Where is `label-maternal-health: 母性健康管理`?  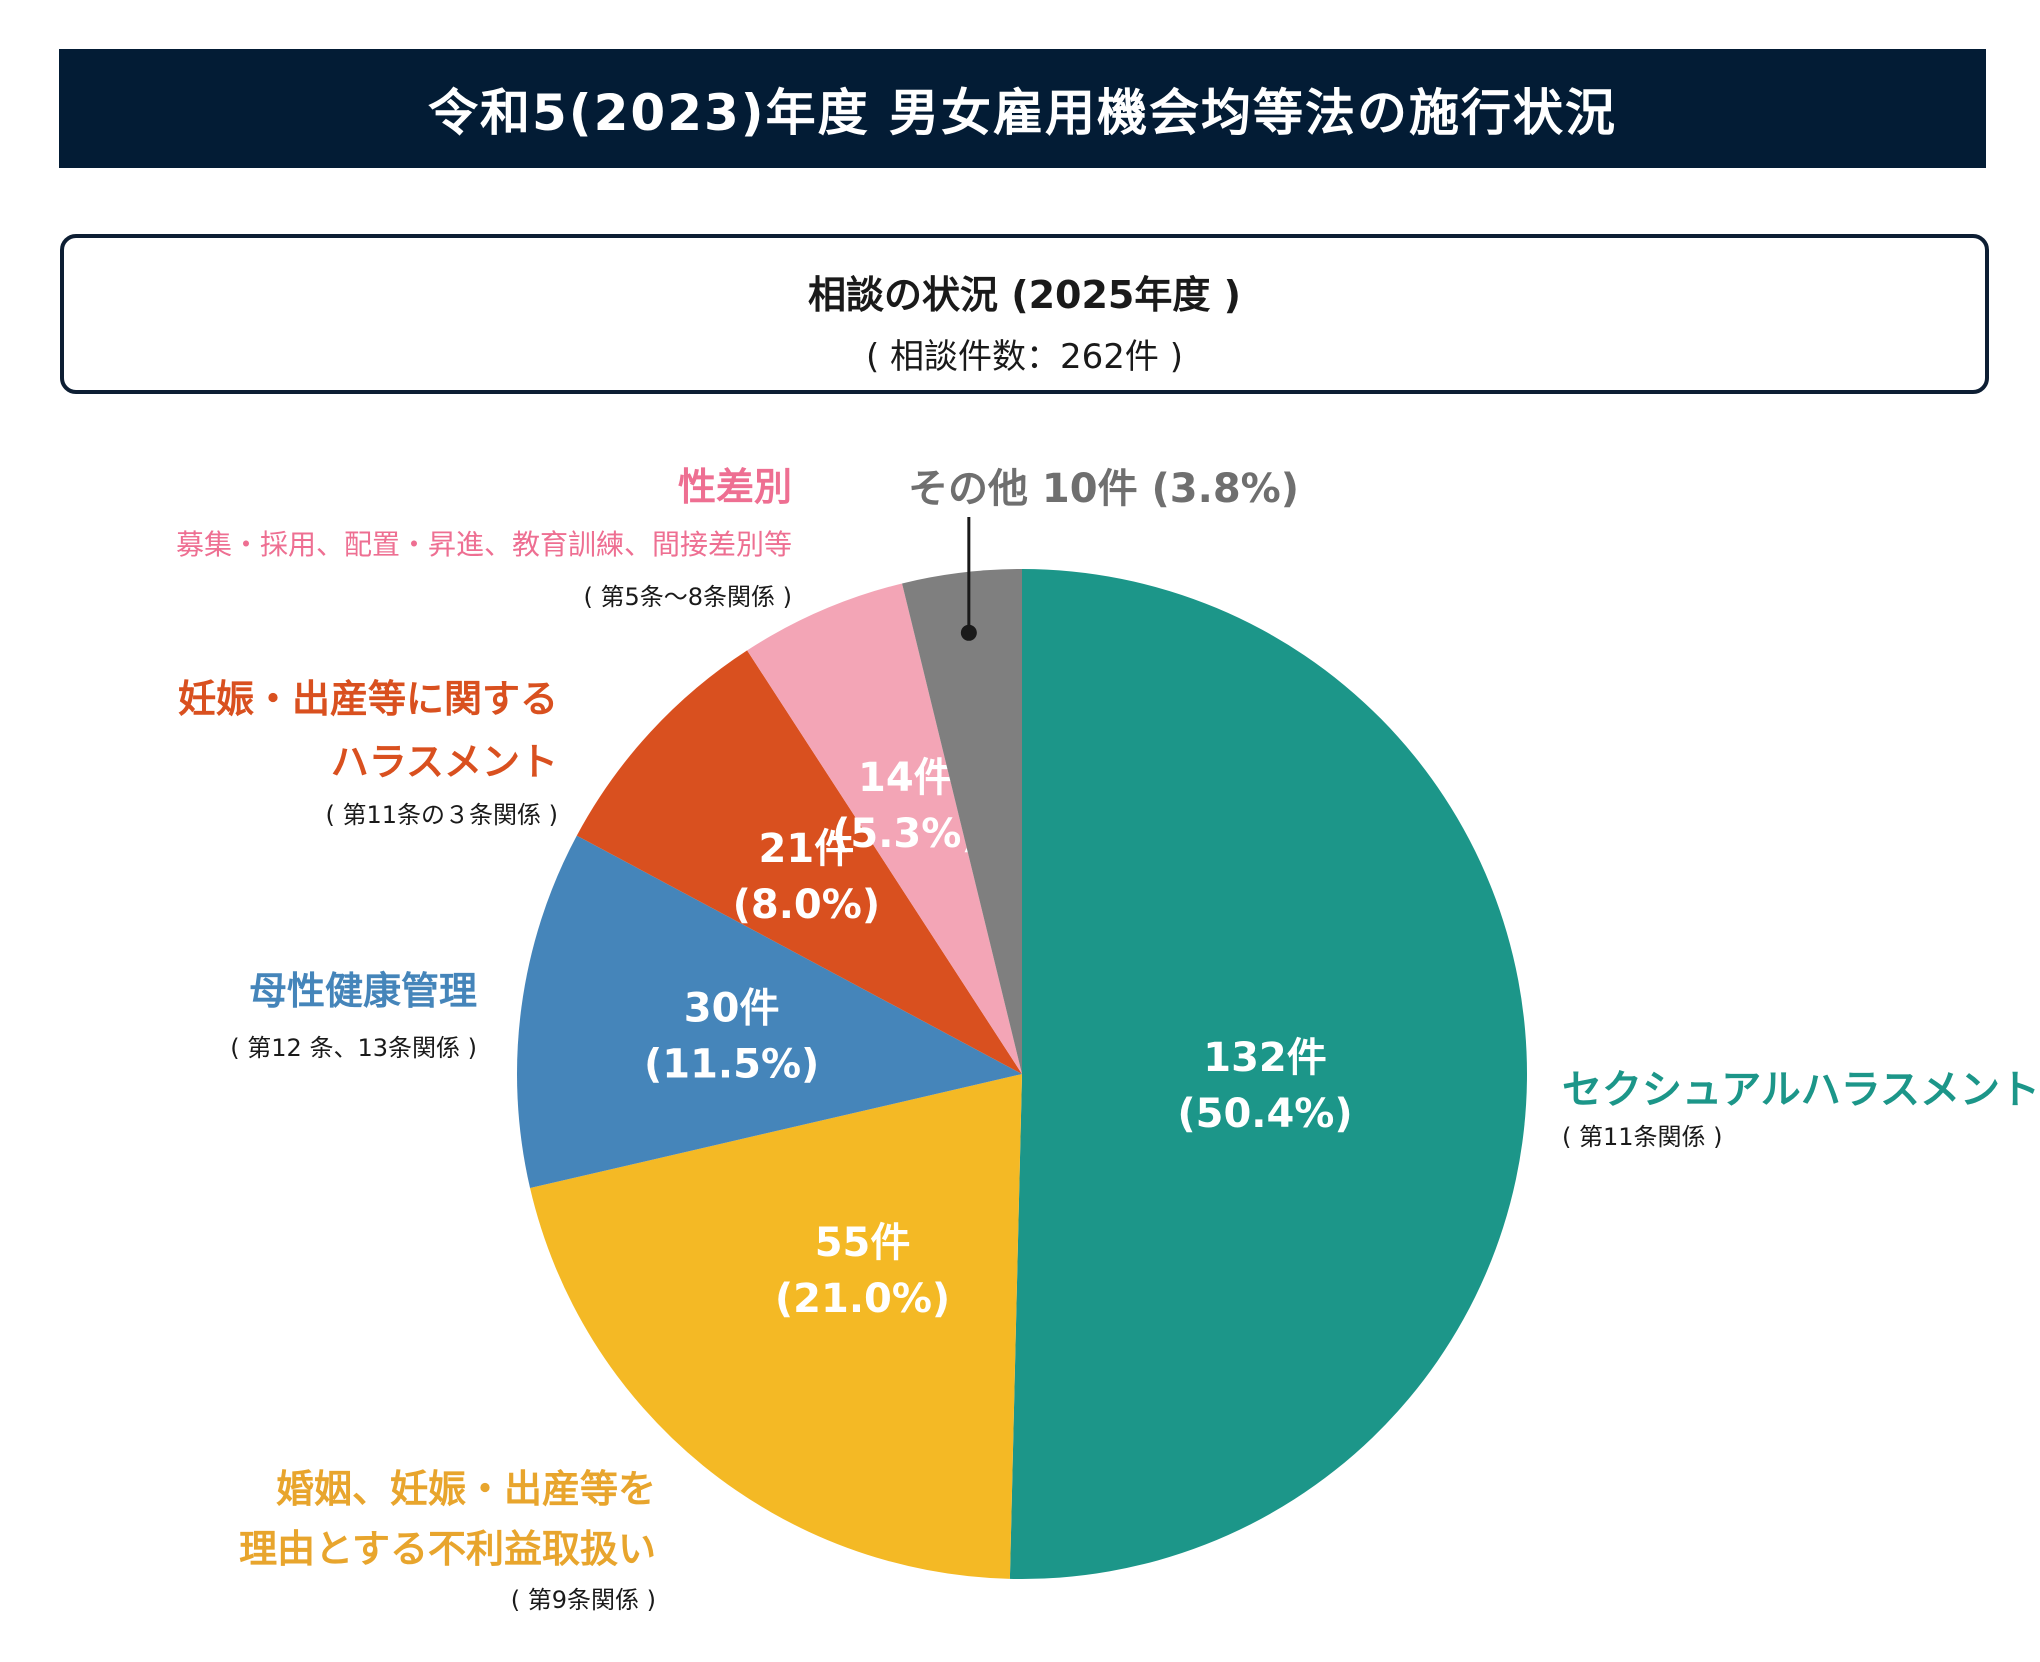
label-maternal-health: 母性健康管理 is located at coordinates (362, 991).